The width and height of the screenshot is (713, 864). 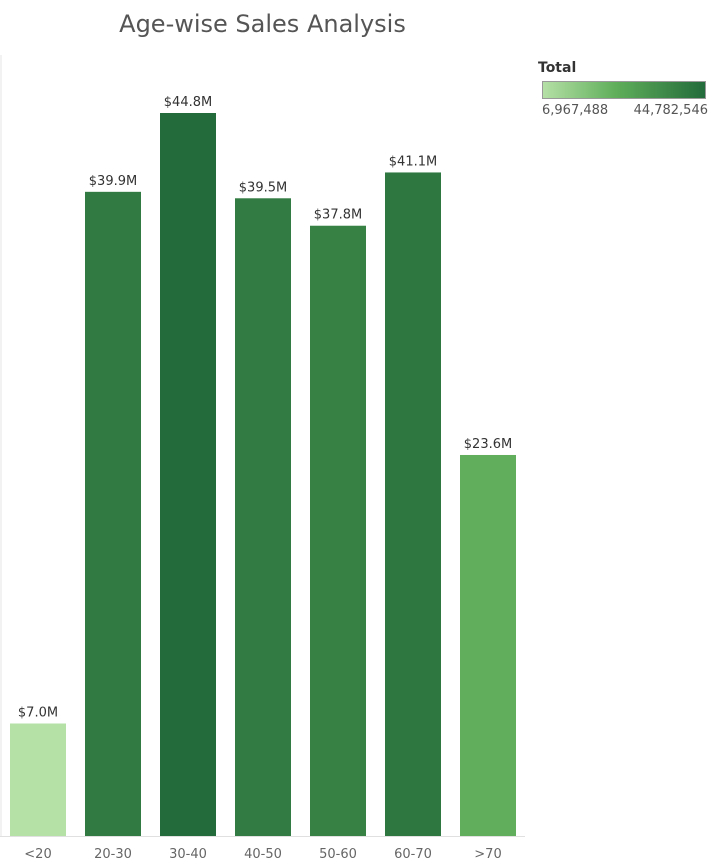 What do you see at coordinates (575, 110) in the screenshot?
I see `legend-min-label: 6,967,488` at bounding box center [575, 110].